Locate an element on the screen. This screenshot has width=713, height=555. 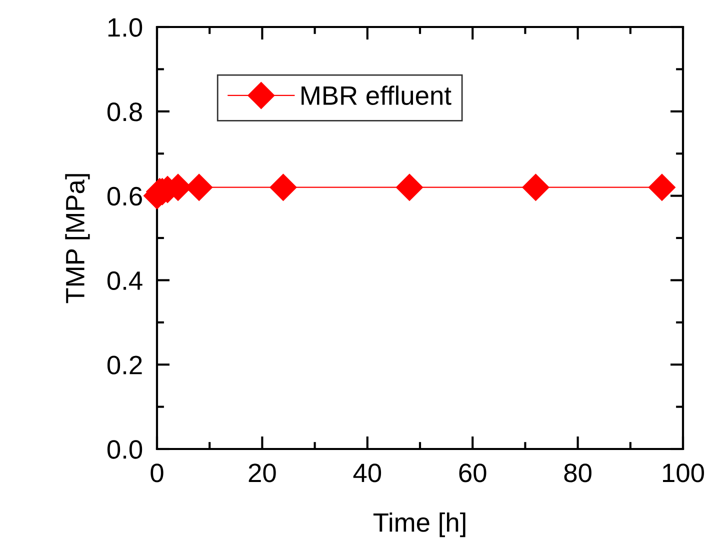
y-tick-label: 1.0 is located at coordinates (125, 27).